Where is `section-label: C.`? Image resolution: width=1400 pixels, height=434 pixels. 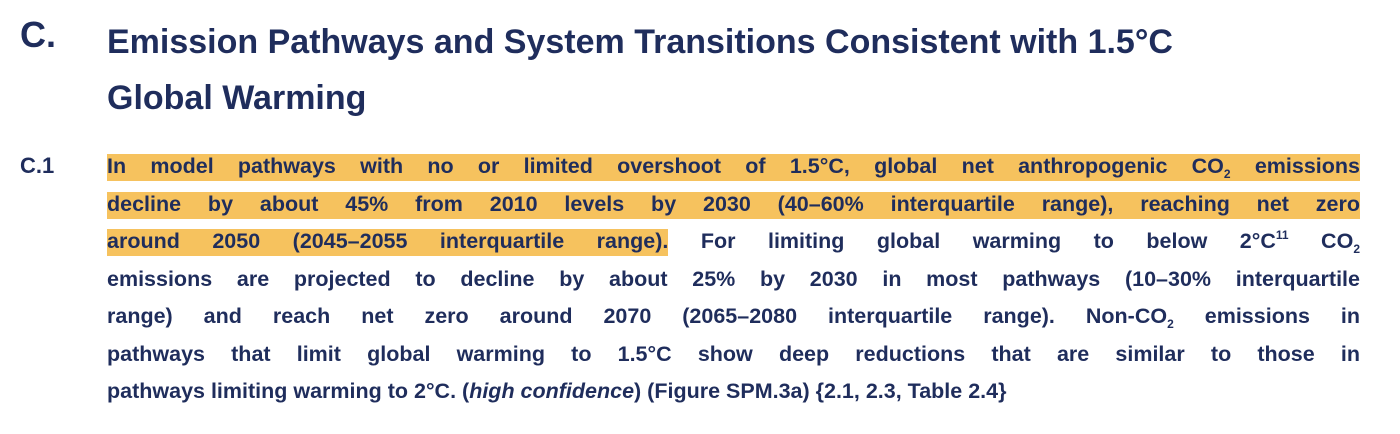
section-label: C. is located at coordinates (38, 34).